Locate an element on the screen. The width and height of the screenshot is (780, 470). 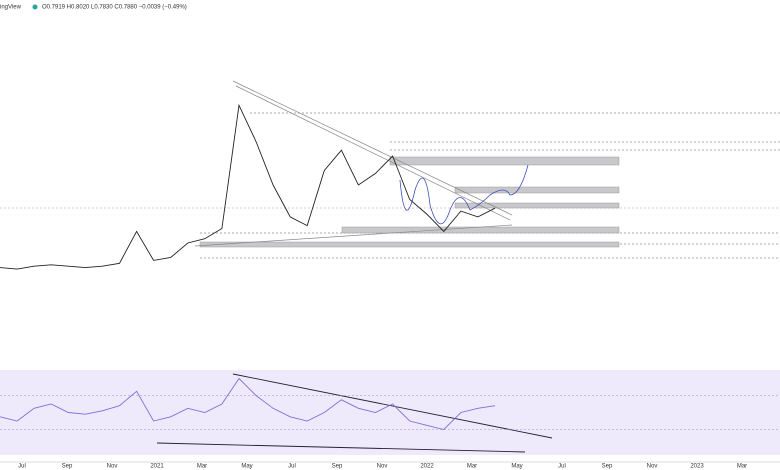
status-dot is located at coordinates (35, 7).